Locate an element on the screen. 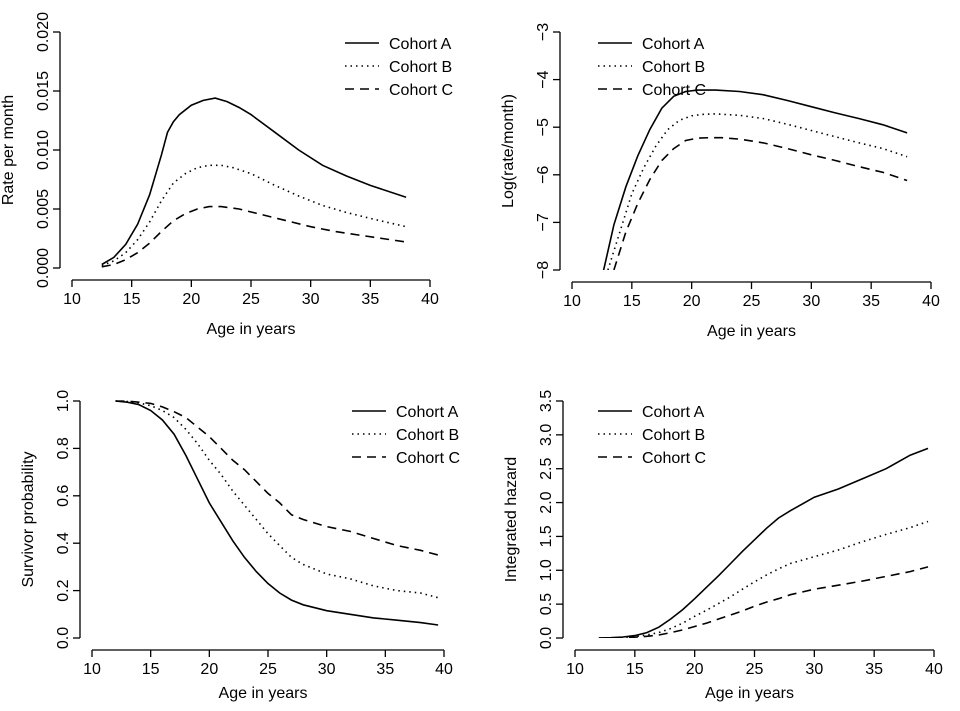  y-tick-label: 0.005 is located at coordinates (43, 209).